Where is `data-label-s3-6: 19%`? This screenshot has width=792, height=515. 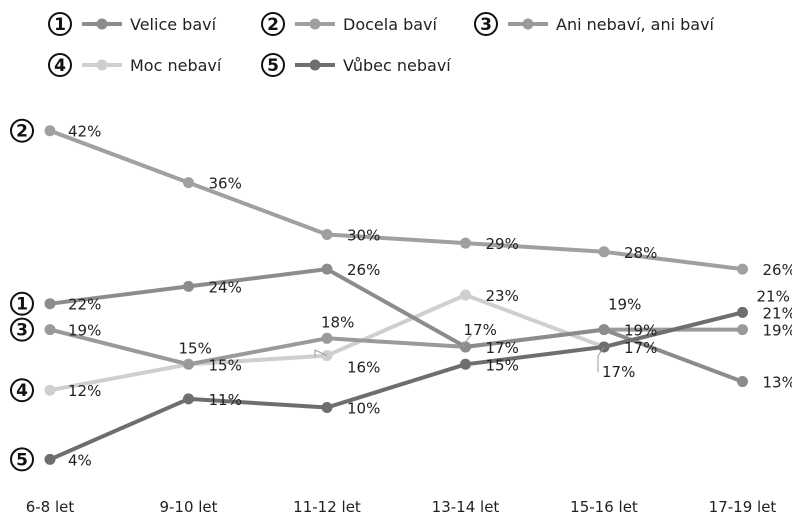 data-label-s3-6: 19% is located at coordinates (777, 331).